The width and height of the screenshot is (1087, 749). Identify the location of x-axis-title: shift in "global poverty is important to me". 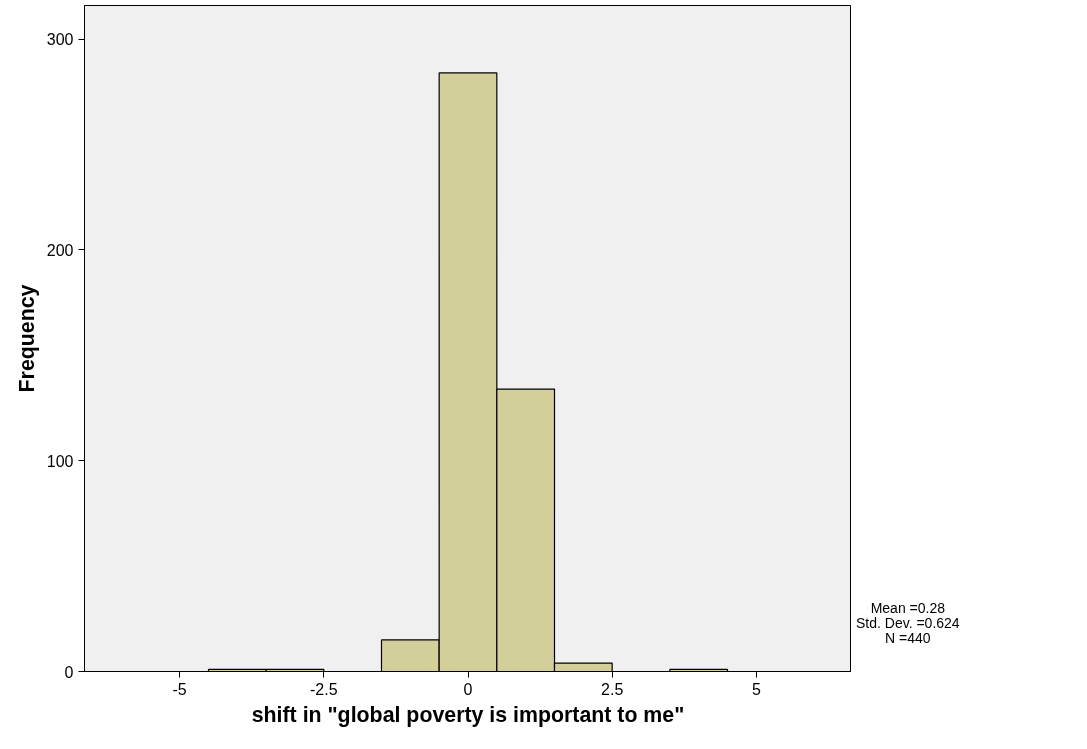
(468, 714).